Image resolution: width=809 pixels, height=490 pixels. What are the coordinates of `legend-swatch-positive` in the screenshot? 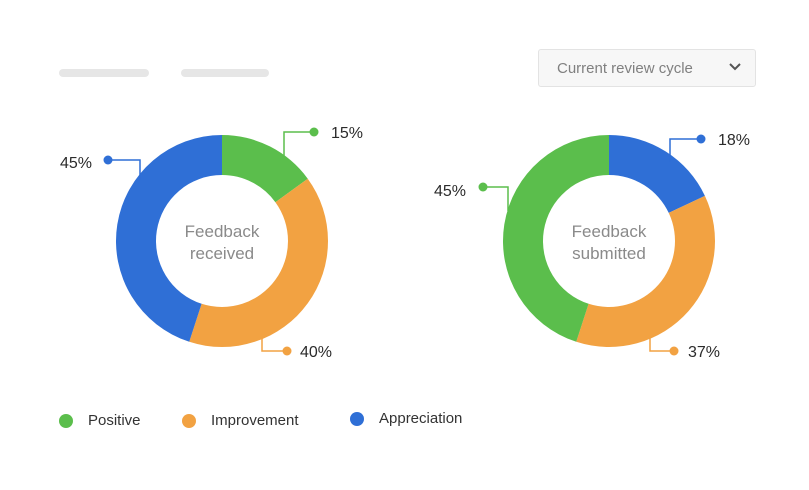 It's located at (66, 420).